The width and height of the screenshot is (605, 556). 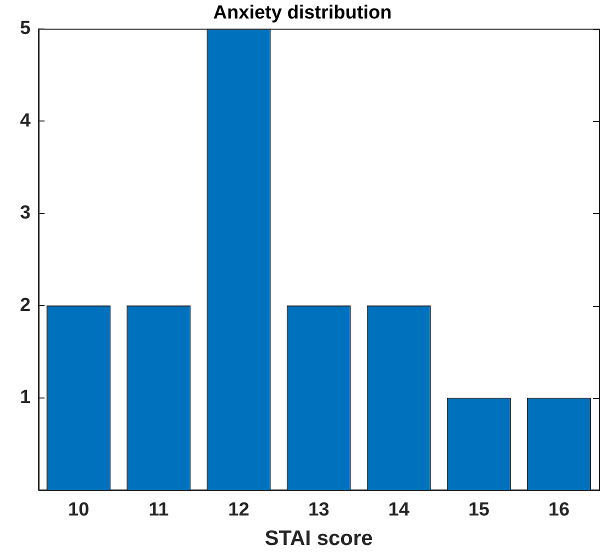 I want to click on y-tick-label: 3, so click(x=25, y=213).